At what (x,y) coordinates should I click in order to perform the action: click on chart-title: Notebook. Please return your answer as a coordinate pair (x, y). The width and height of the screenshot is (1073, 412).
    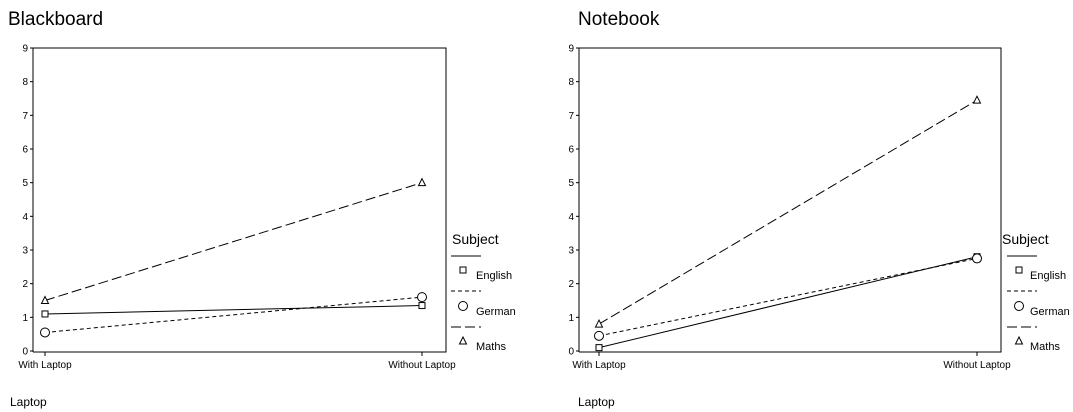
    Looking at the image, I should click on (619, 19).